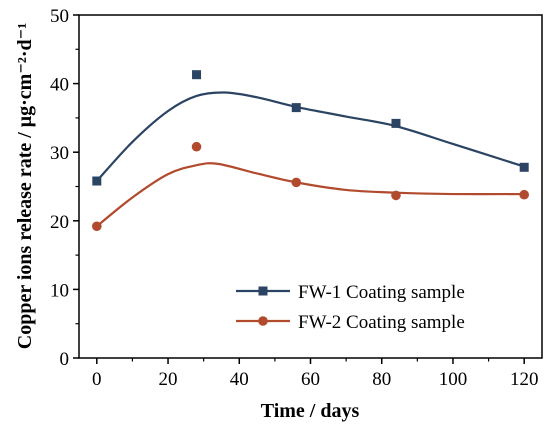  What do you see at coordinates (168, 379) in the screenshot?
I see `x-tick-label: 20` at bounding box center [168, 379].